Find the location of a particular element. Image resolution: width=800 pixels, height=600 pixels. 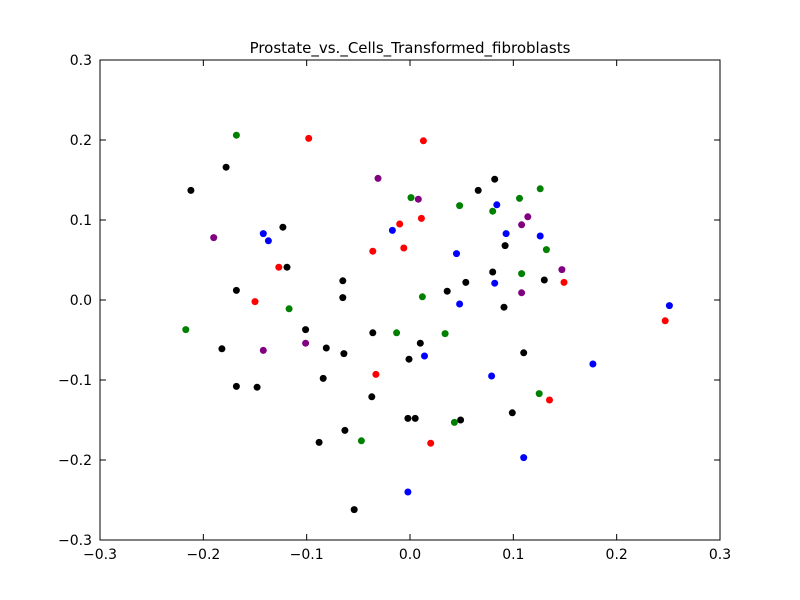

x-tick-label: 0.3 is located at coordinates (720, 555).